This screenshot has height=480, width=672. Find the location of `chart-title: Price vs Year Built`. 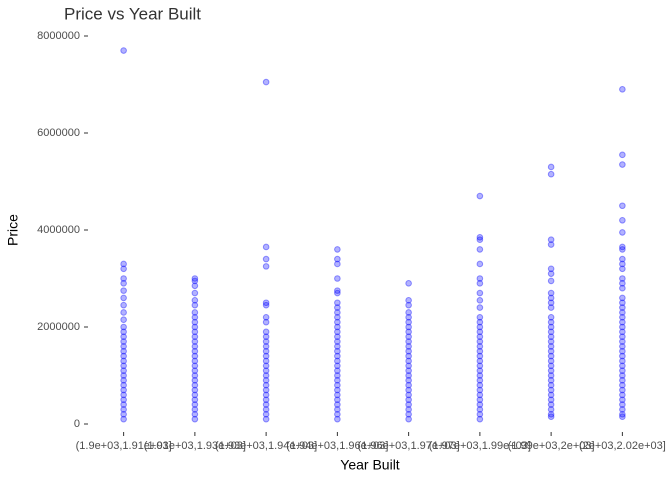

chart-title: Price vs Year Built is located at coordinates (132, 13).